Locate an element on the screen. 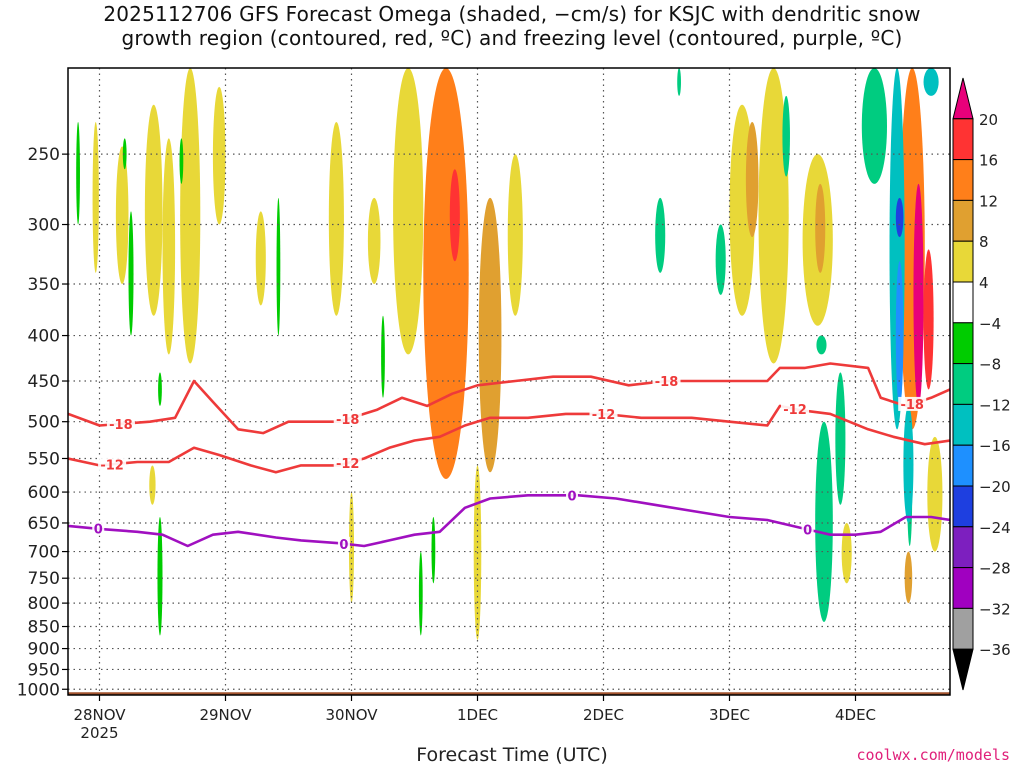 This screenshot has height=768, width=1024. y-tick-label: 900 is located at coordinates (44, 650).